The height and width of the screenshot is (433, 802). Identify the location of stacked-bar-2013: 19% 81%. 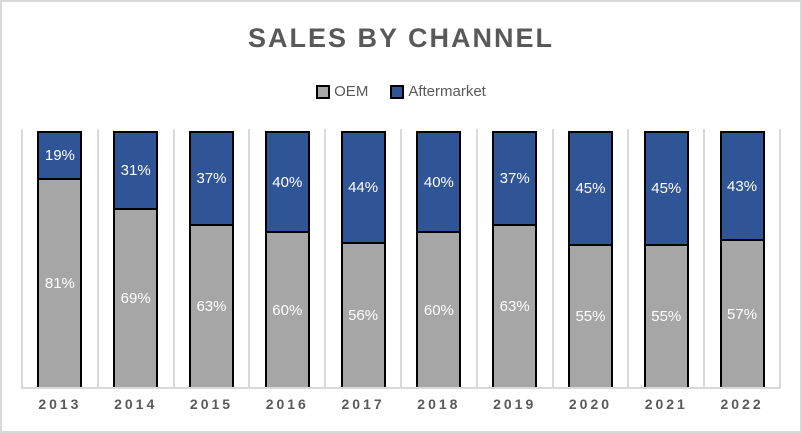
(60, 259).